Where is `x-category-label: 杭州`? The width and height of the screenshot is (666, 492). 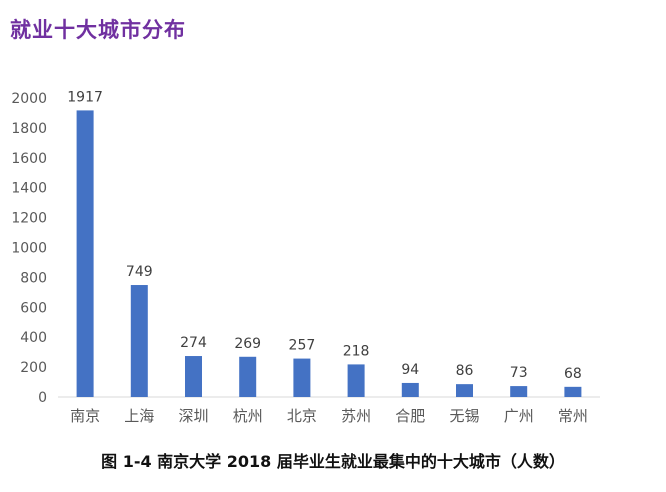
x-category-label: 杭州 is located at coordinates (248, 416).